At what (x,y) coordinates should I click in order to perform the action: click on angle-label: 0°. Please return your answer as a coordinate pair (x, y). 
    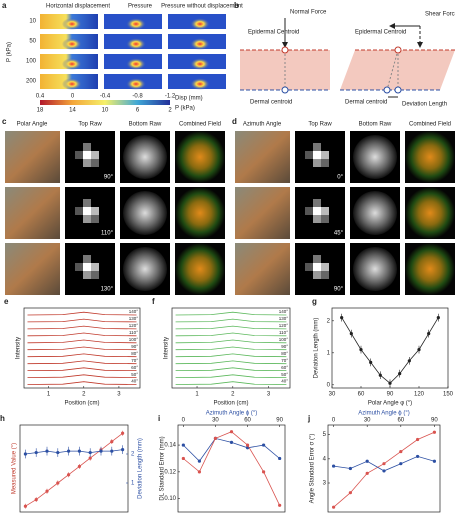
    Looking at the image, I should click on (340, 178).